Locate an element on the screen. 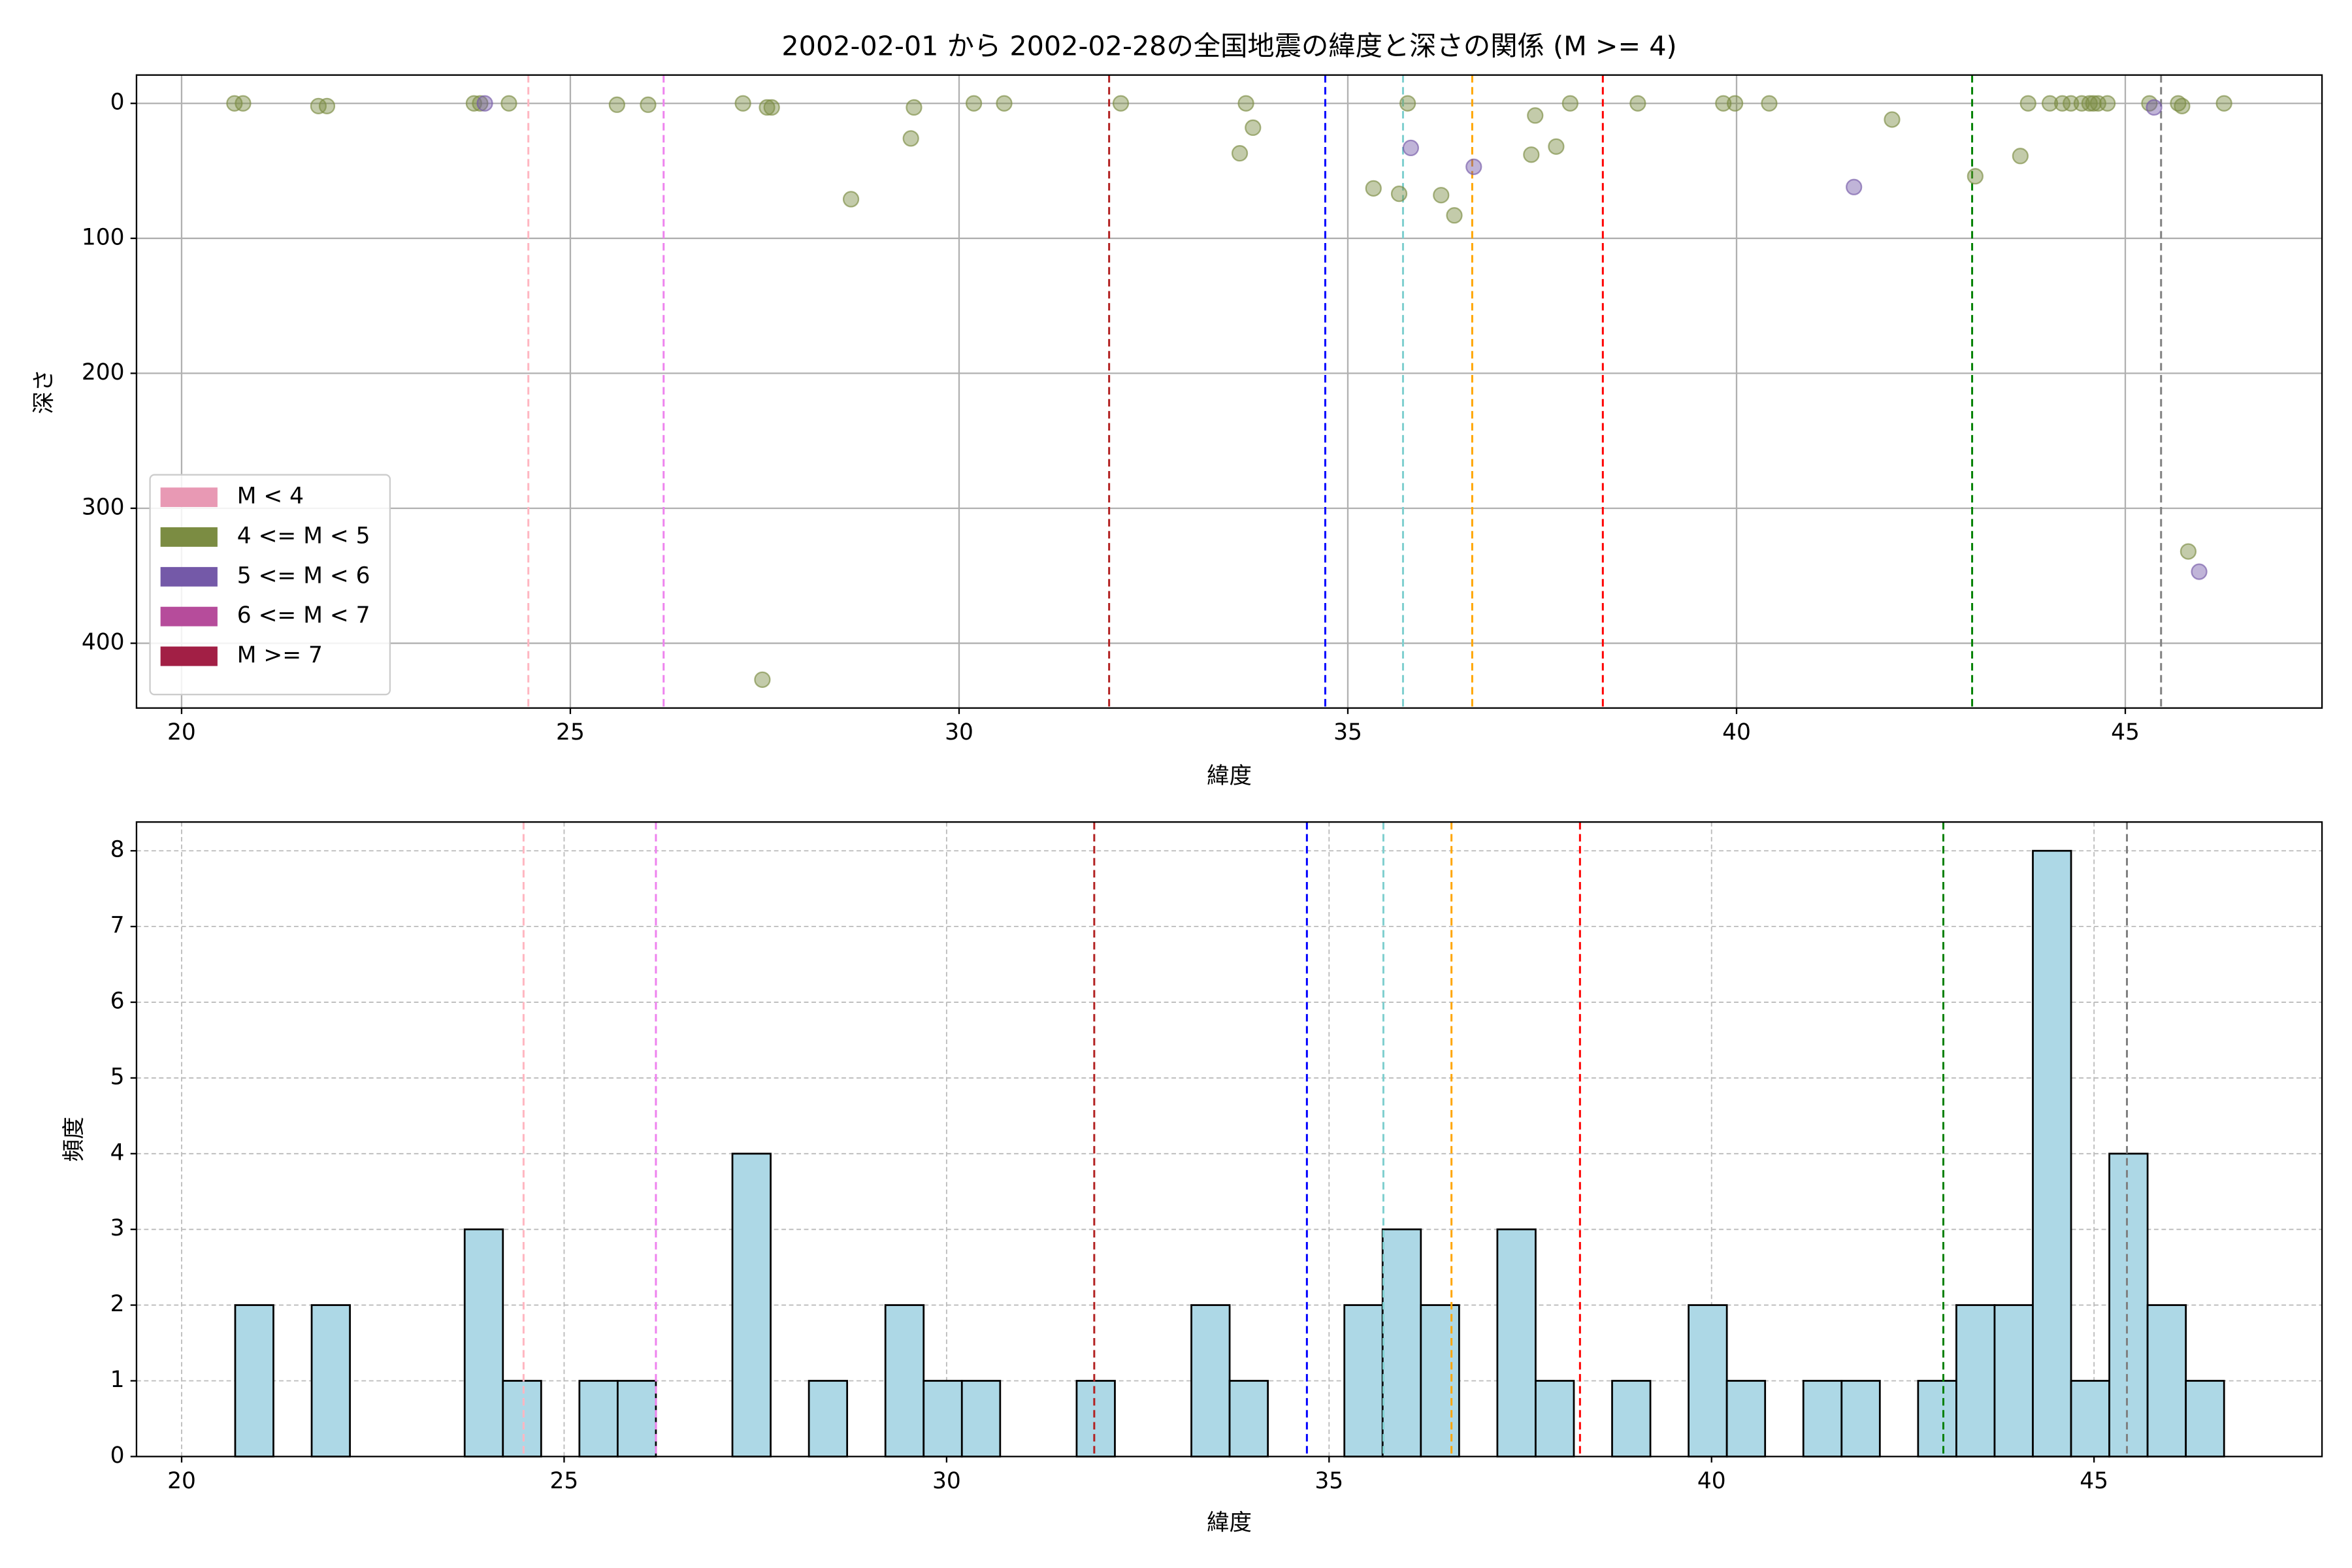 The width and height of the screenshot is (2352, 1568). y-tick-label: 7 is located at coordinates (117, 926).